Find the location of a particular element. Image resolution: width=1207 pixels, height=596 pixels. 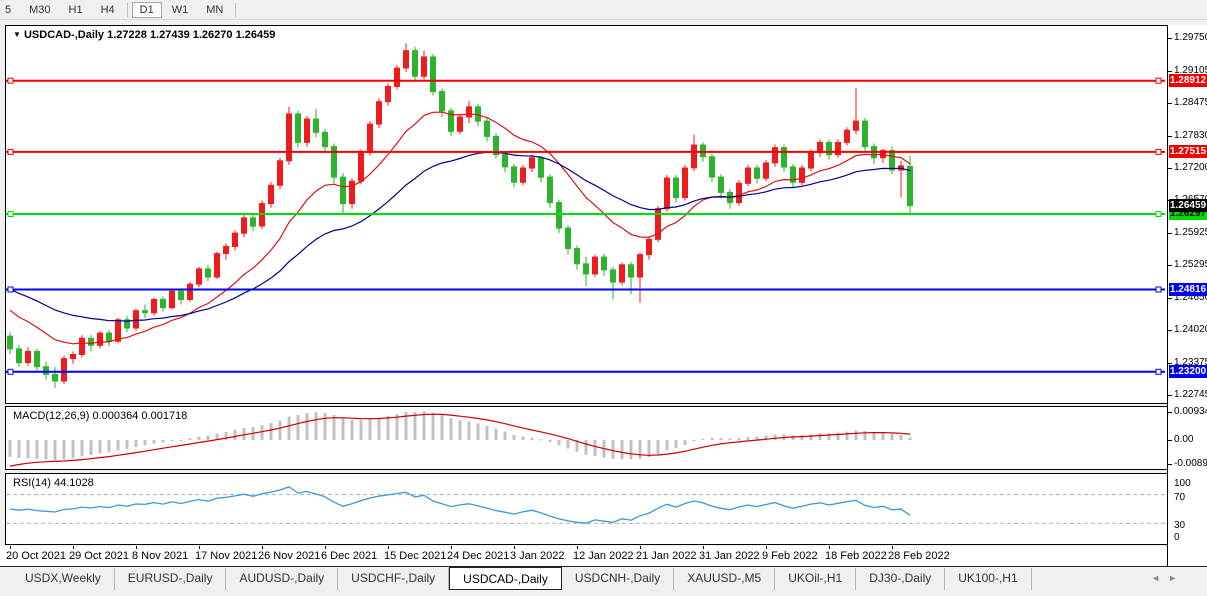

rsi-panel: RSI(14) 44.1028 is located at coordinates (586, 509).